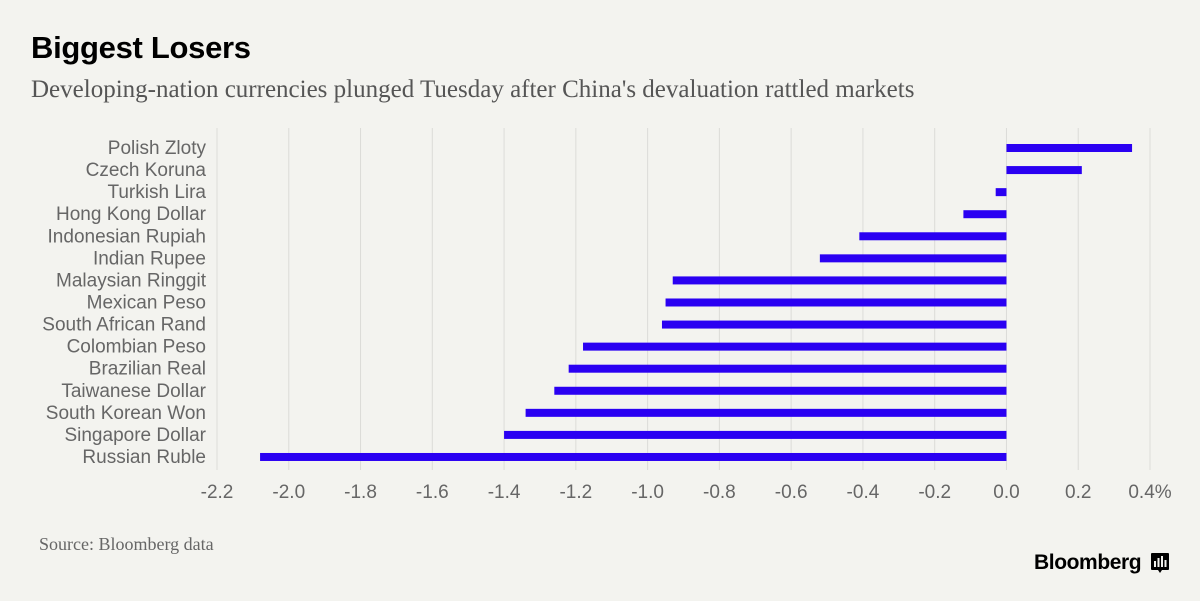 Image resolution: width=1200 pixels, height=601 pixels. Describe the element at coordinates (288, 492) in the screenshot. I see `x-tick-label: -2.0` at that location.